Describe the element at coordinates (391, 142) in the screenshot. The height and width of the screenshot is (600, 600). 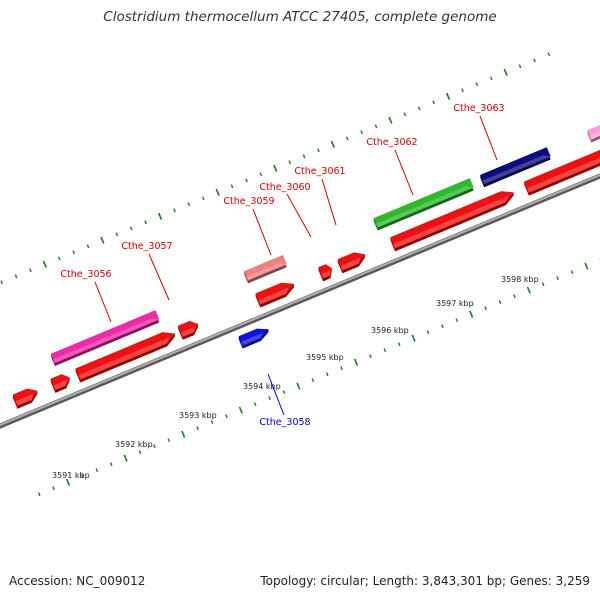
I see `gene-label: Cthe_3062` at that location.